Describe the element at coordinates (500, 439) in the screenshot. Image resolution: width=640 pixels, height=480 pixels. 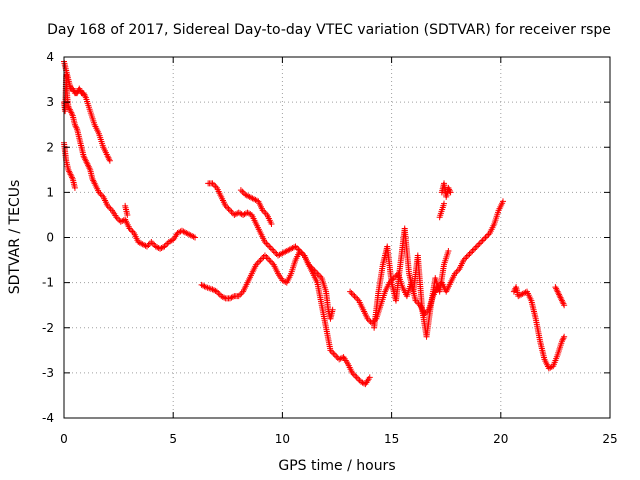
I see `x-tick-label: 20` at that location.